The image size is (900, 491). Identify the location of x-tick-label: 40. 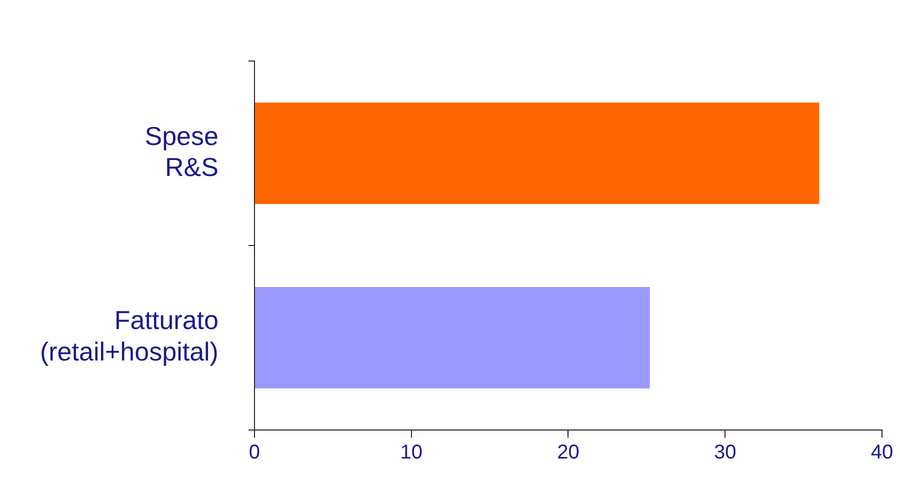
(882, 452).